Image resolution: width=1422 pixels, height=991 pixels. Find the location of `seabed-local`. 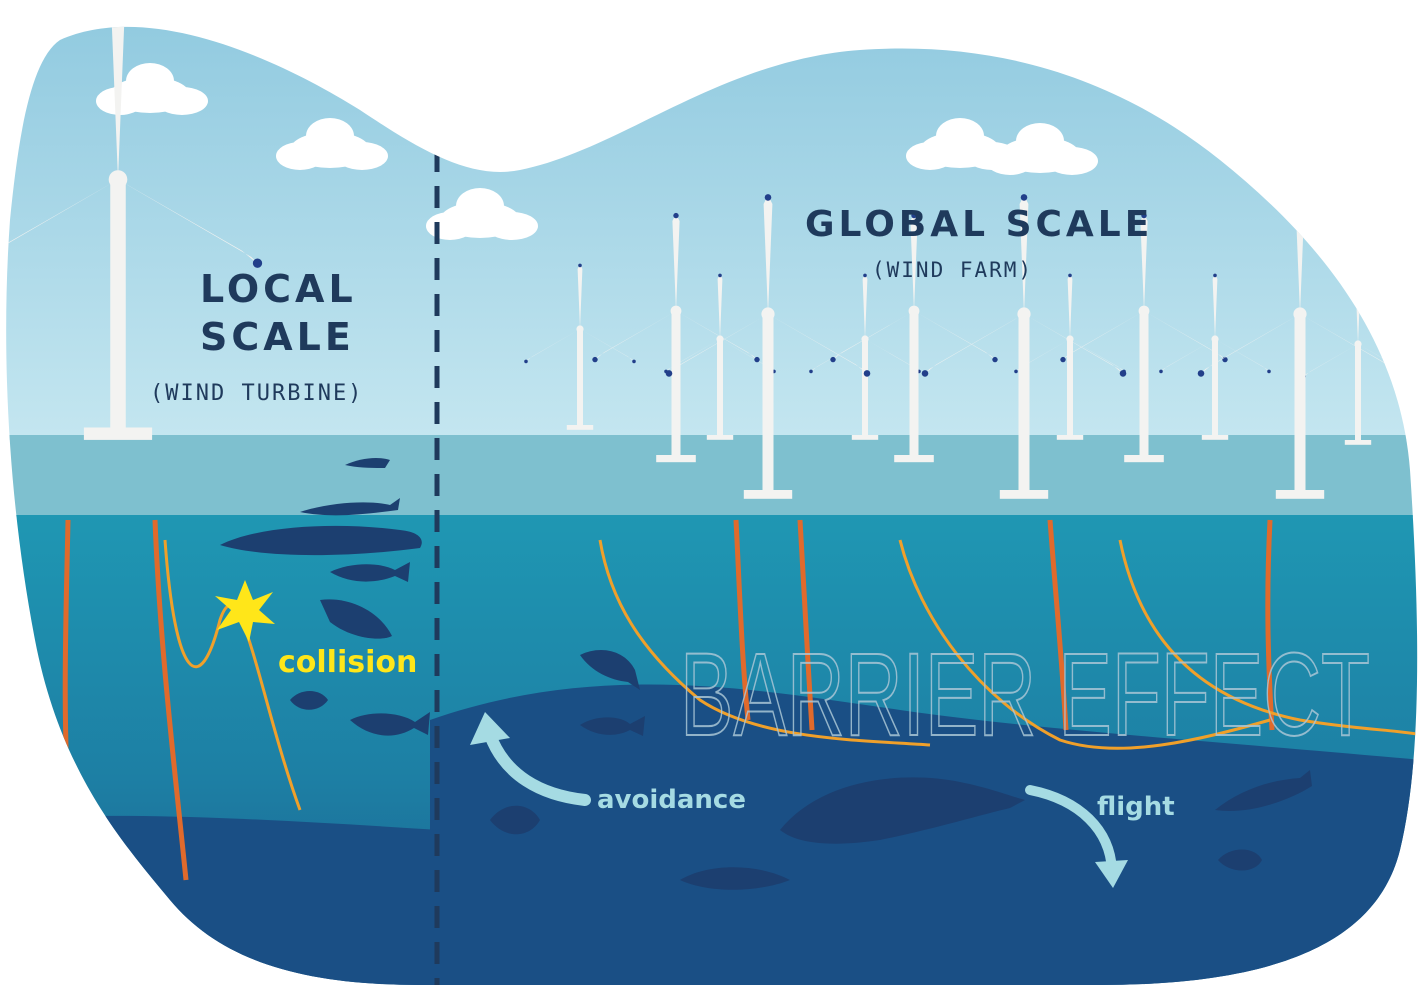

seabed-local is located at coordinates (223, 900).